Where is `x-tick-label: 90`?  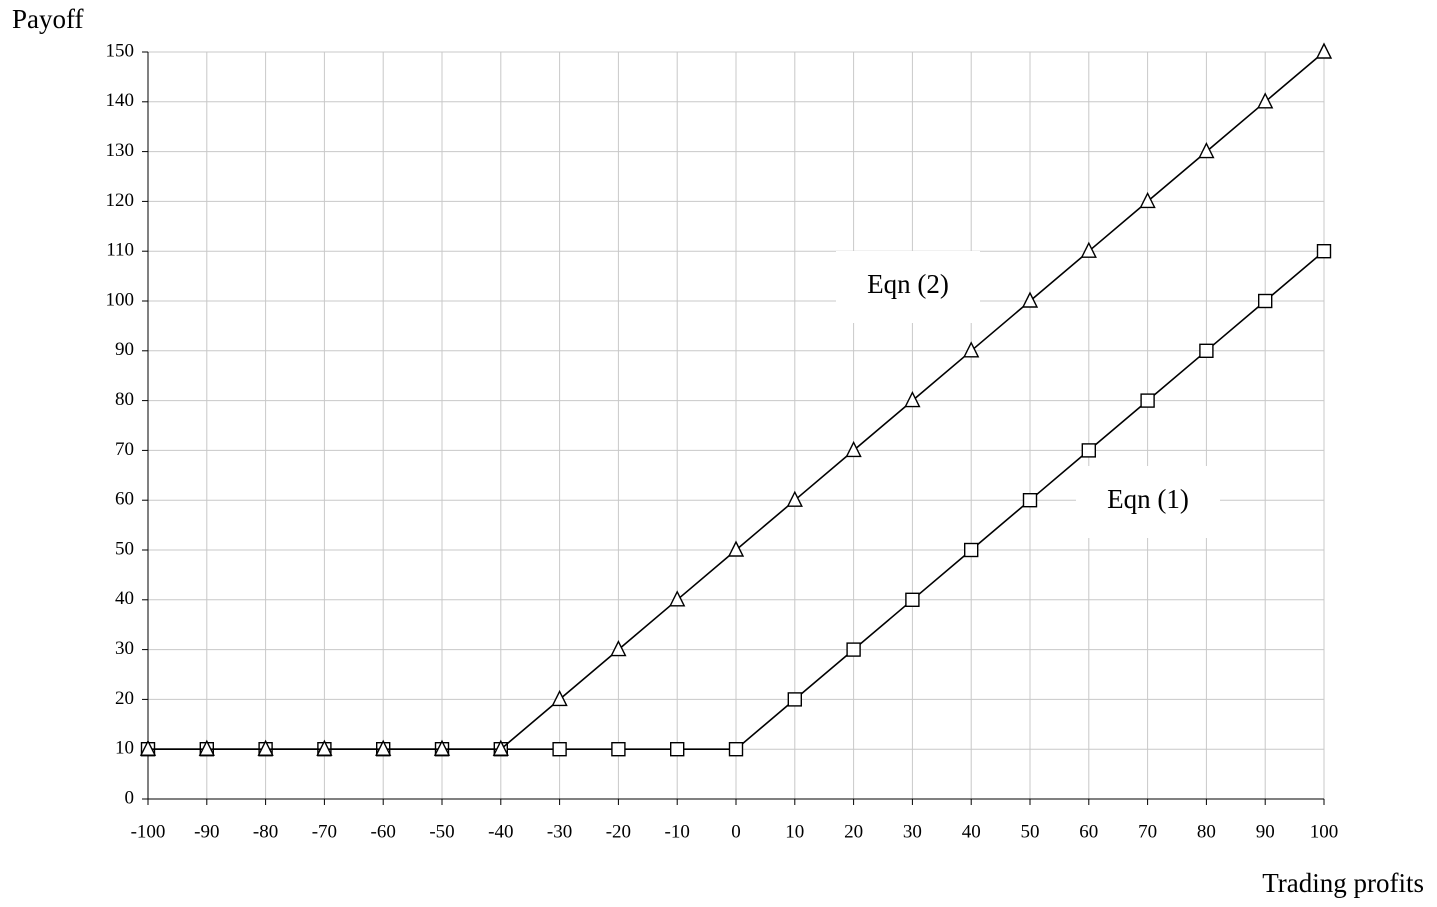 x-tick-label: 90 is located at coordinates (1265, 831).